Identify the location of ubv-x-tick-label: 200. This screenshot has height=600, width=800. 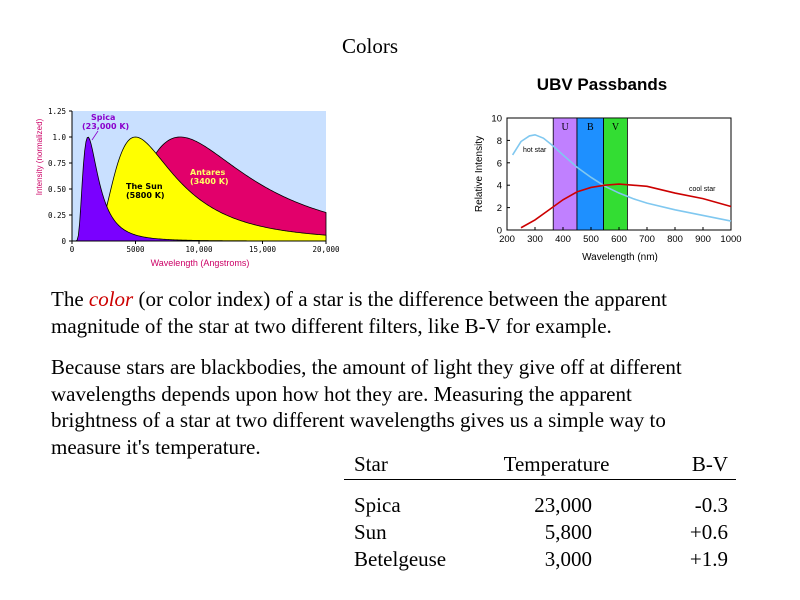
(507, 239).